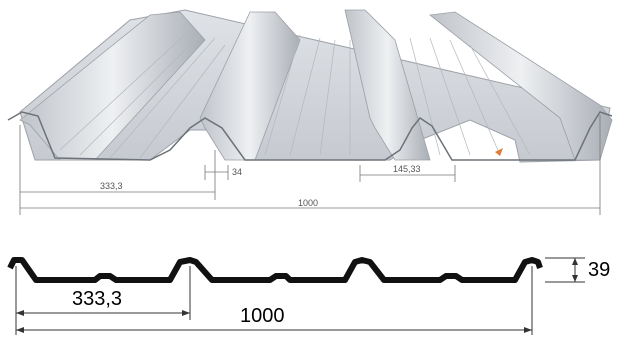 This screenshot has width=619, height=338. Describe the element at coordinates (599, 270) in the screenshot. I see `profile-height-label: 39` at that location.